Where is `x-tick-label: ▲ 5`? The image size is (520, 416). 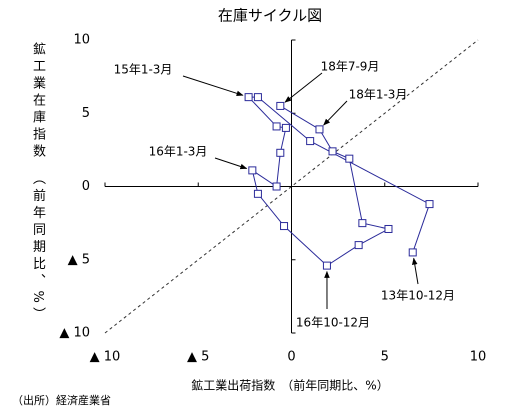
x-tick-label: ▲ 5 is located at coordinates (198, 357).